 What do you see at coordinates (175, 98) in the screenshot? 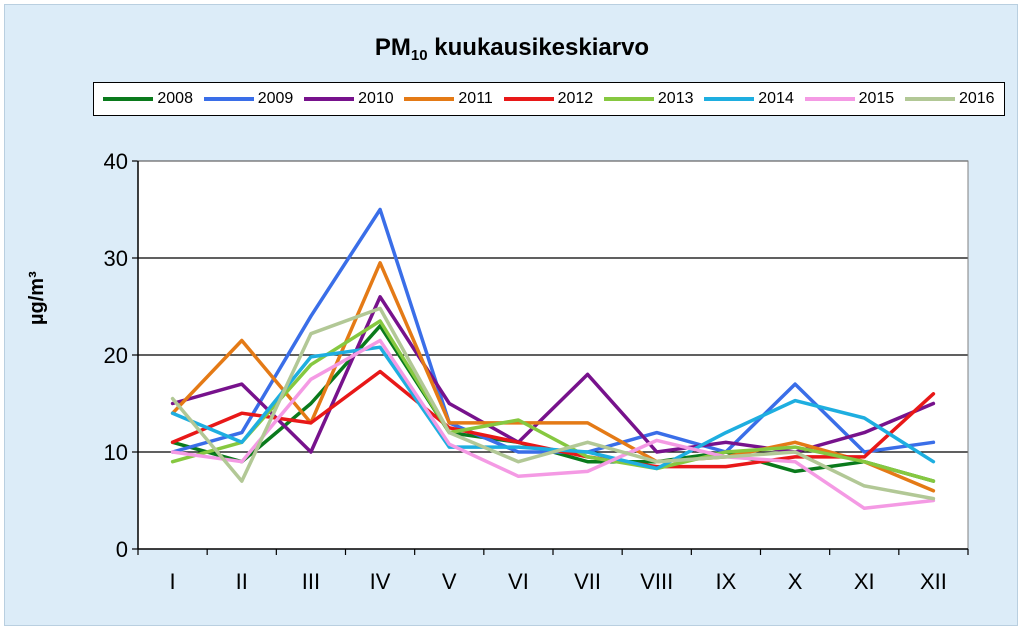
I see `legend-label-2008: 2008` at bounding box center [175, 98].